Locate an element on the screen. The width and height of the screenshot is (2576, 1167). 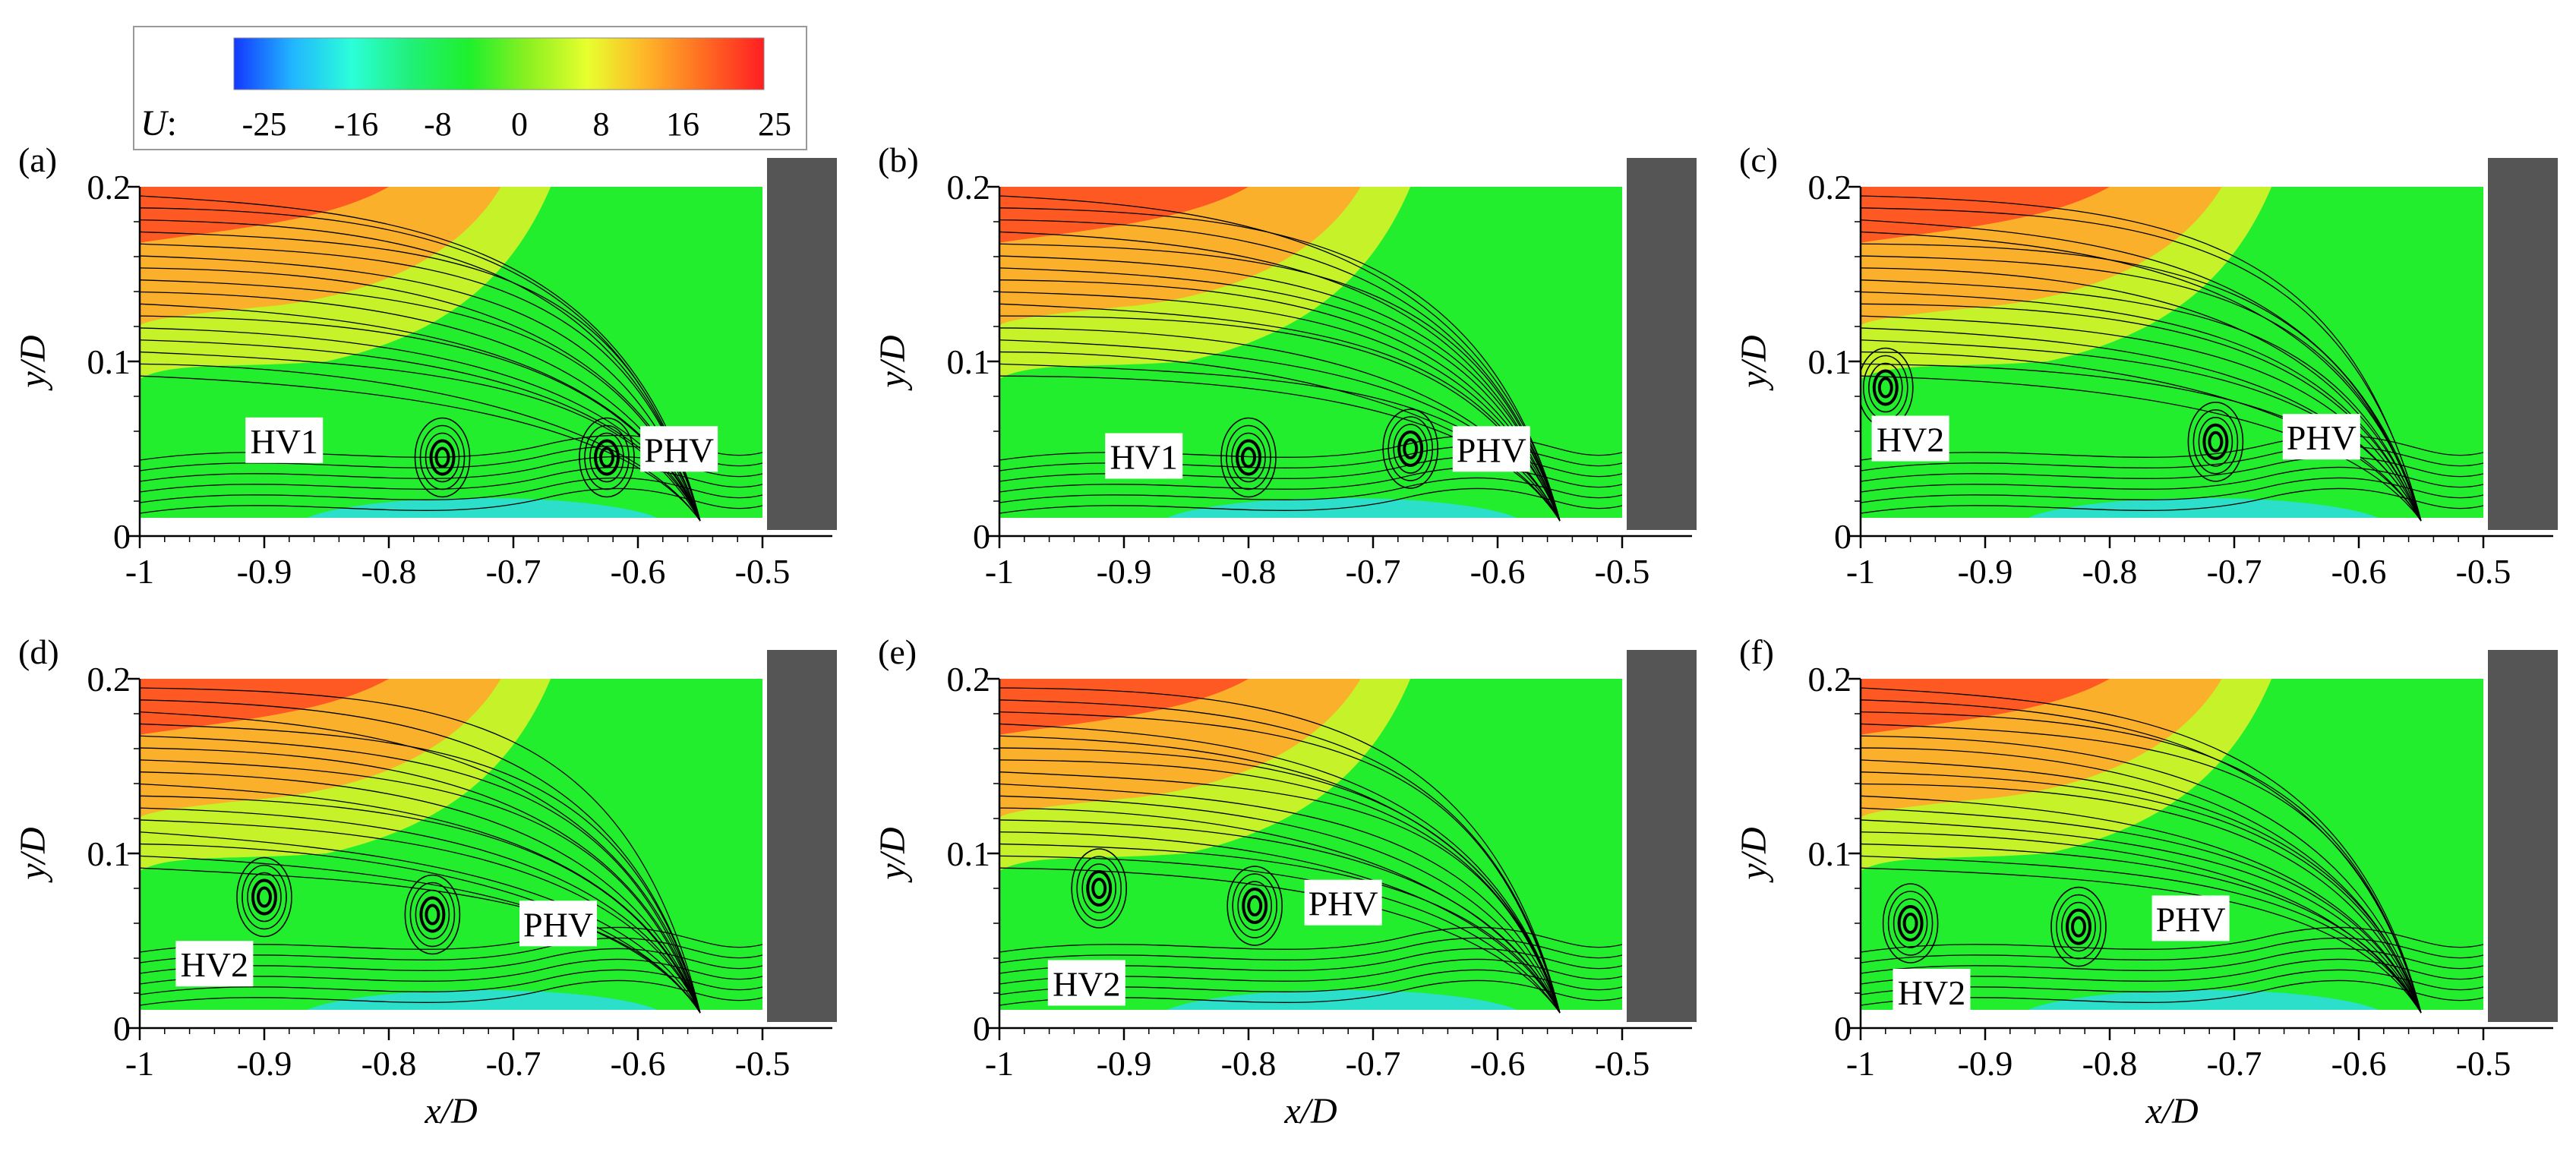
vortex-label-text: PHV is located at coordinates (558, 924).